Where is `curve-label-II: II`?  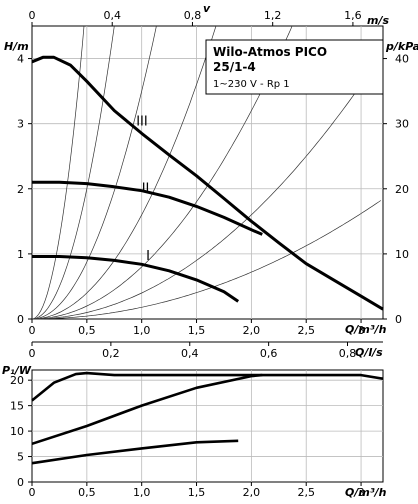 curve-label-II: II is located at coordinates (146, 188).